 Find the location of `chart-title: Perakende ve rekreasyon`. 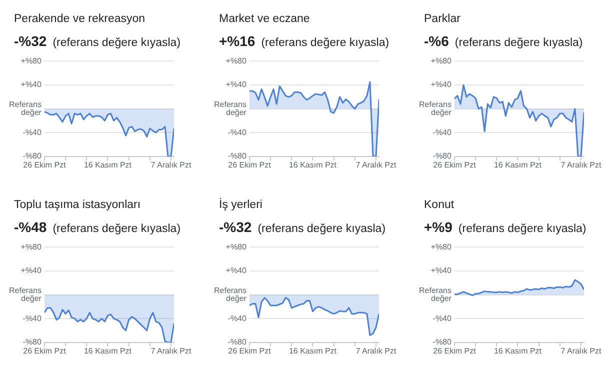

chart-title: Perakende ve rekreasyon is located at coordinates (80, 19).